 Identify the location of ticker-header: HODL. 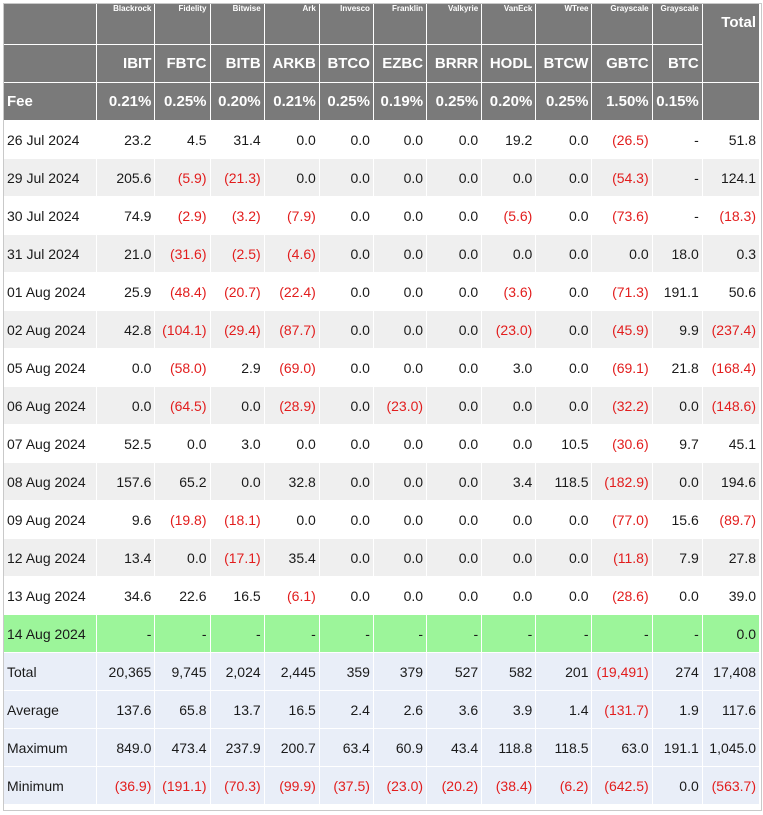
(509, 64).